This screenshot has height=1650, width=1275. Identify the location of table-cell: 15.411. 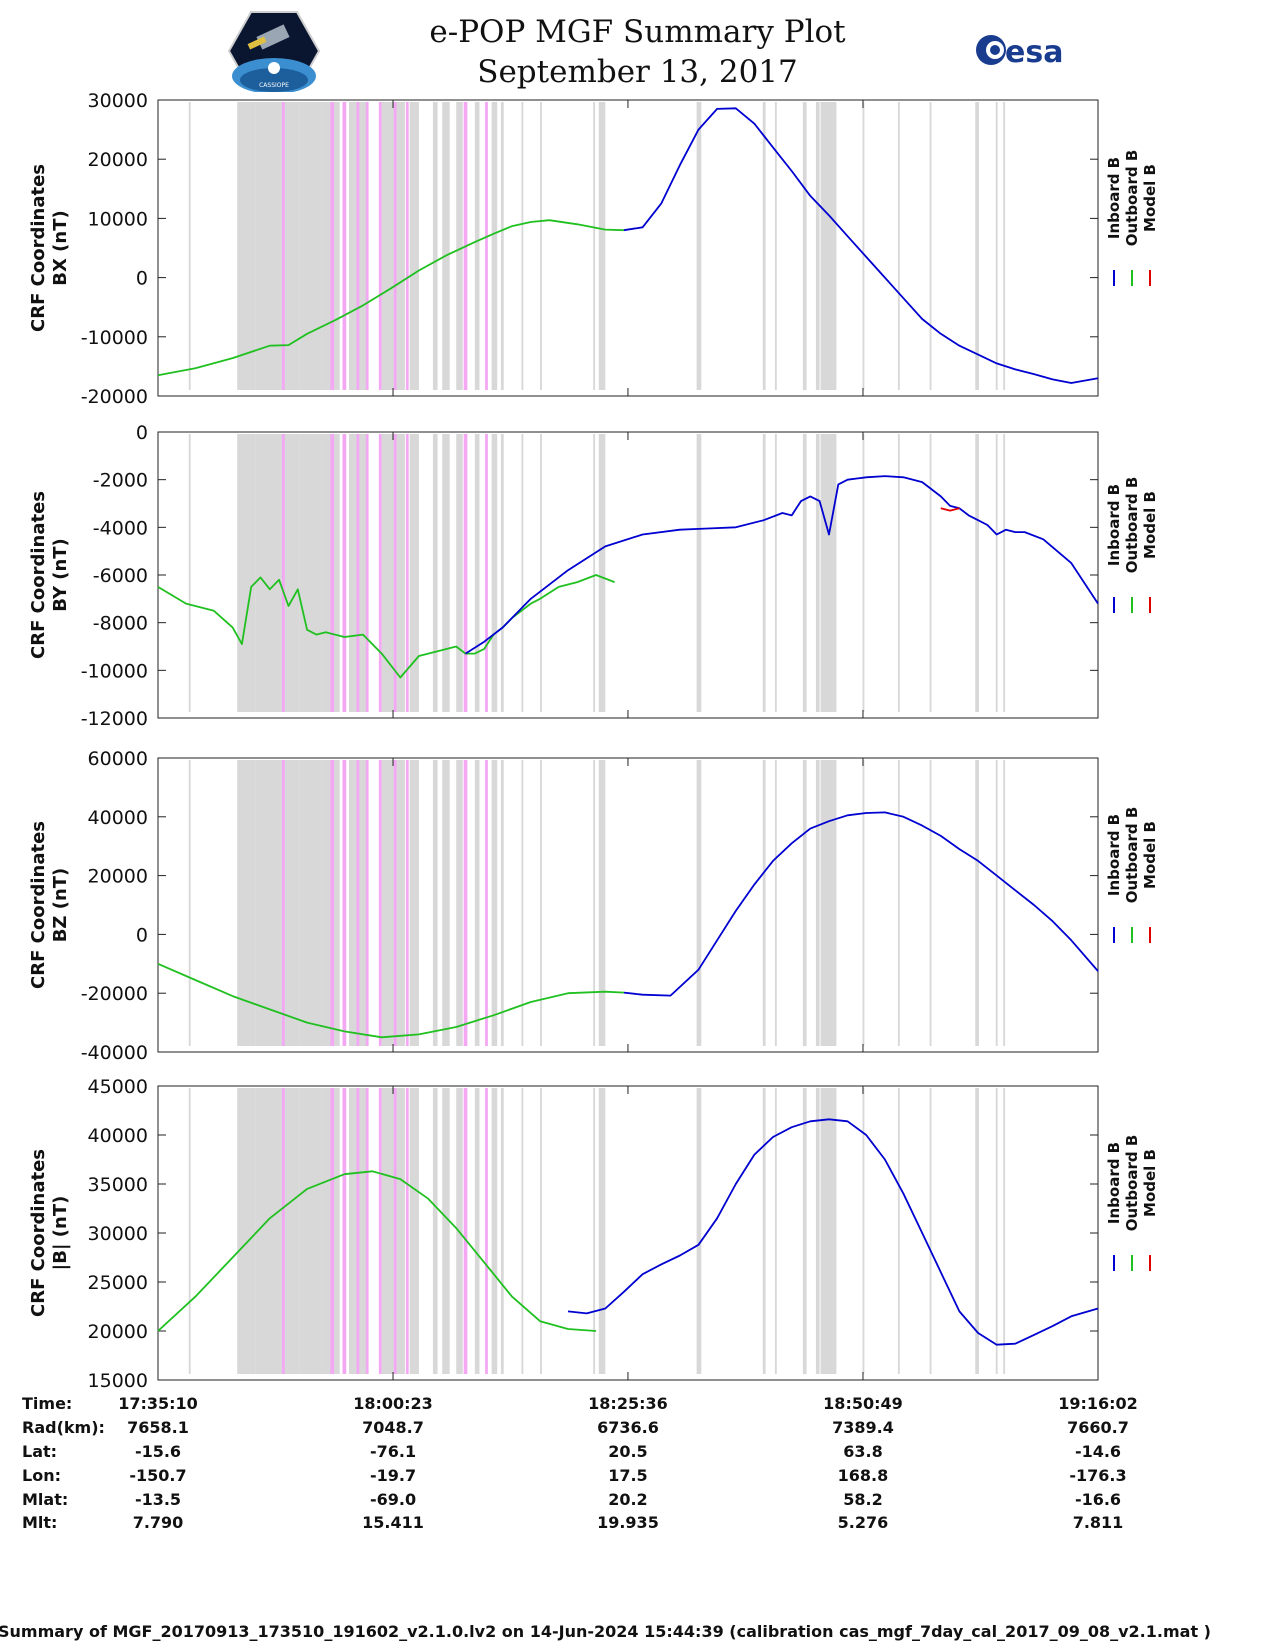
(393, 1522).